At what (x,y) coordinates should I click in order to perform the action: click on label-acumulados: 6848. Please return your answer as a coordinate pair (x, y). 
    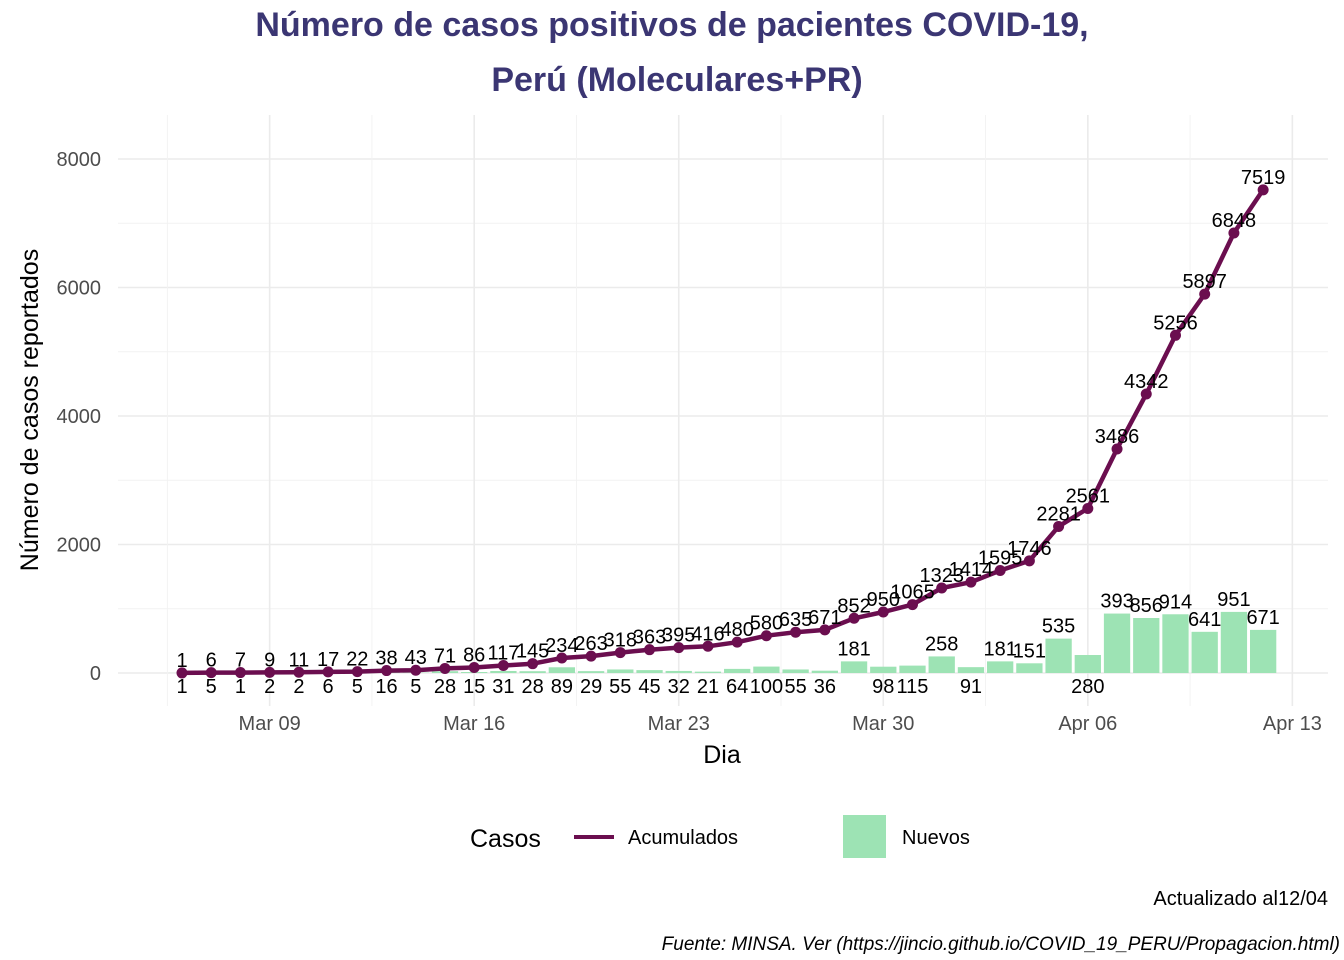
    Looking at the image, I should click on (1234, 221).